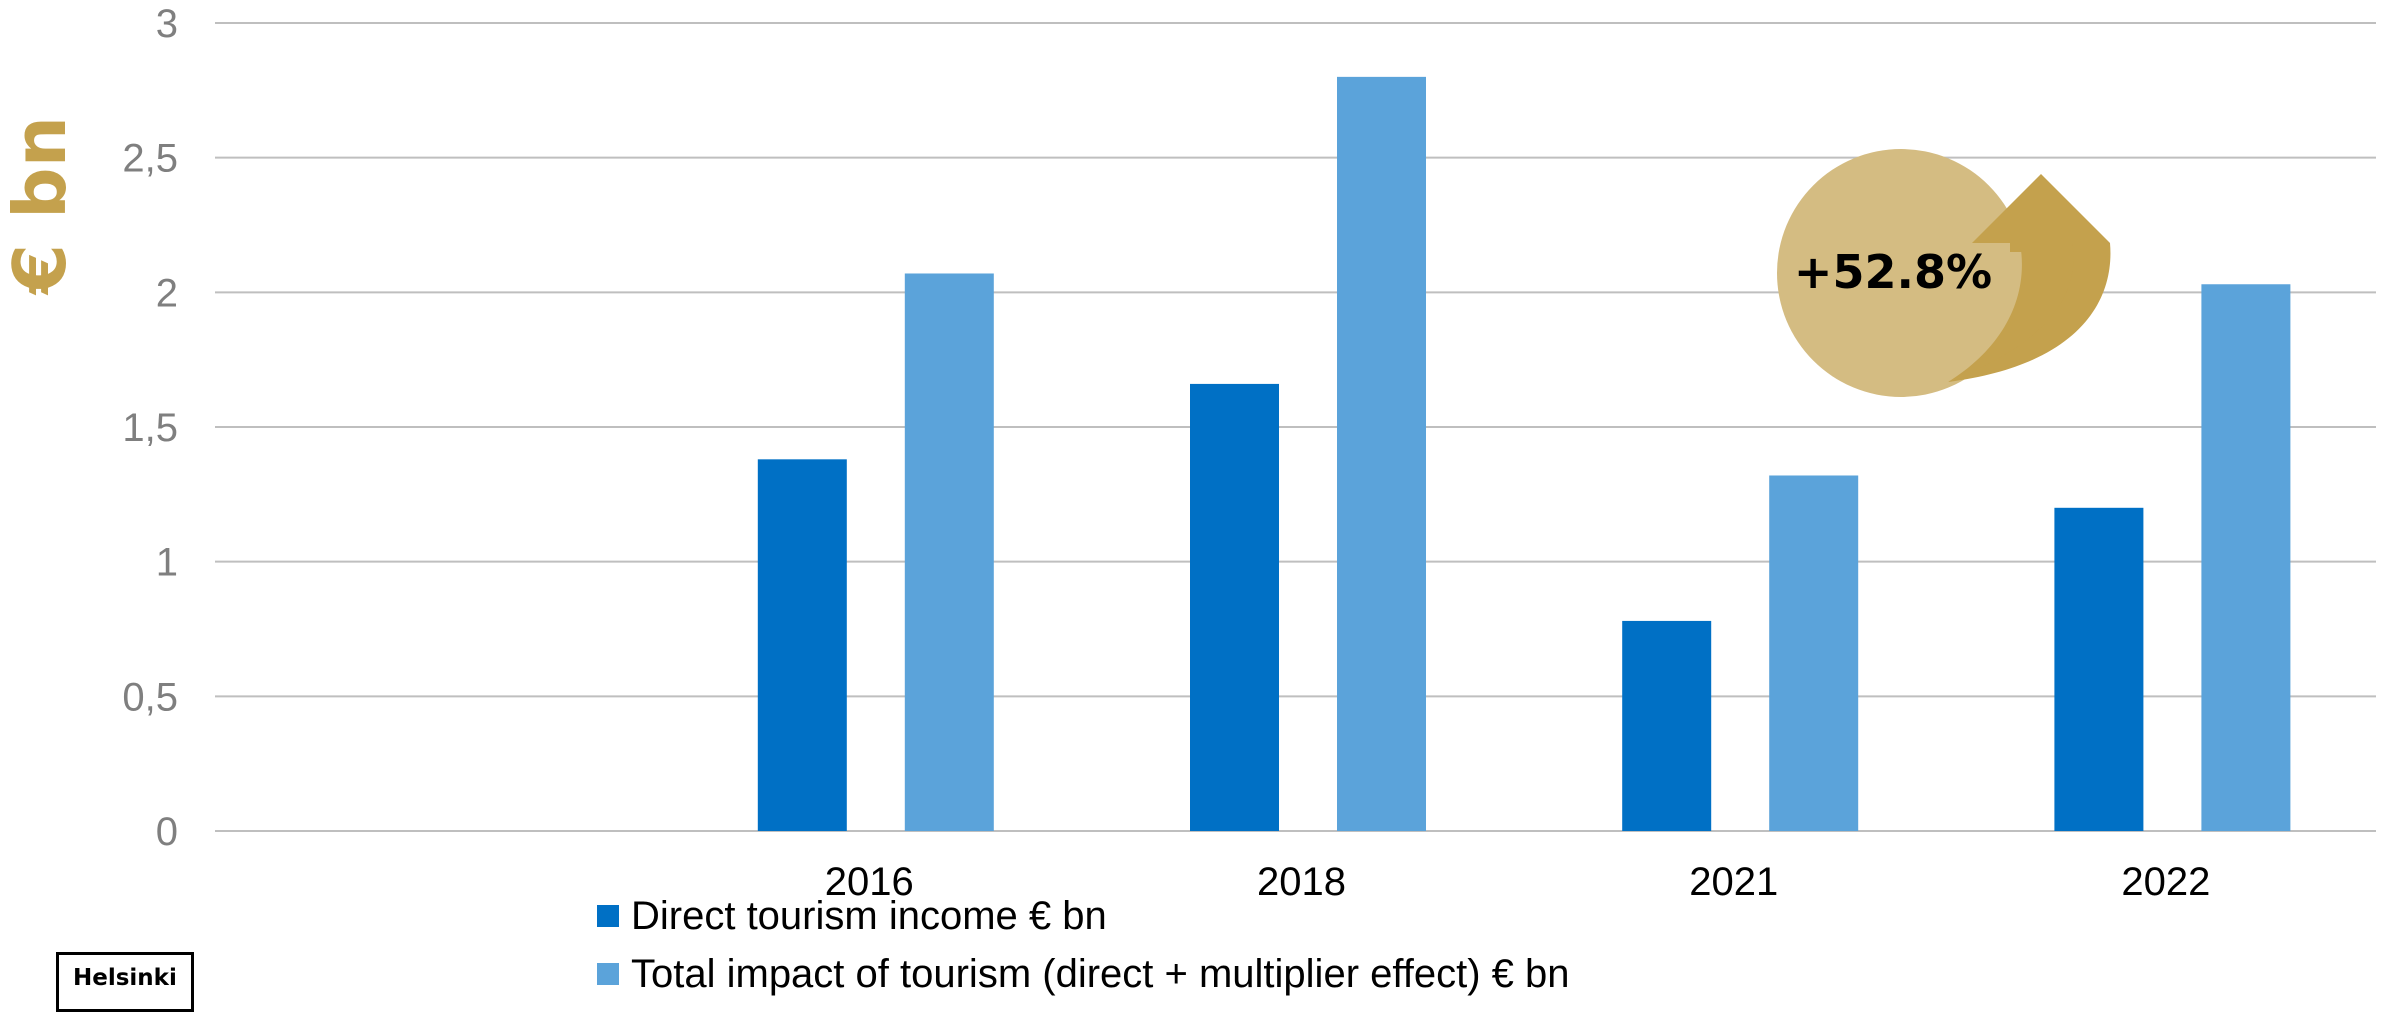 The height and width of the screenshot is (1012, 2389). Describe the element at coordinates (869, 882) in the screenshot. I see `x-tick-label: 2016` at that location.